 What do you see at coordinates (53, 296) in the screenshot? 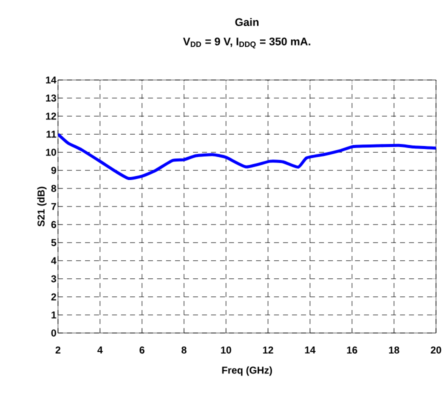
I see `y-tick-label: 2` at bounding box center [53, 296].